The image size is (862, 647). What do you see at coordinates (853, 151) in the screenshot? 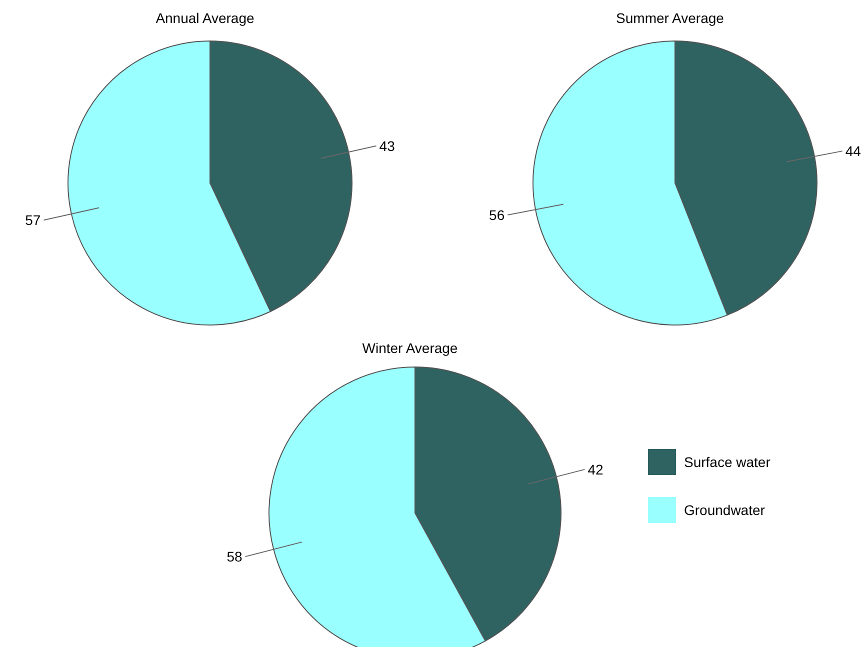
I see `data-label: 44` at bounding box center [853, 151].